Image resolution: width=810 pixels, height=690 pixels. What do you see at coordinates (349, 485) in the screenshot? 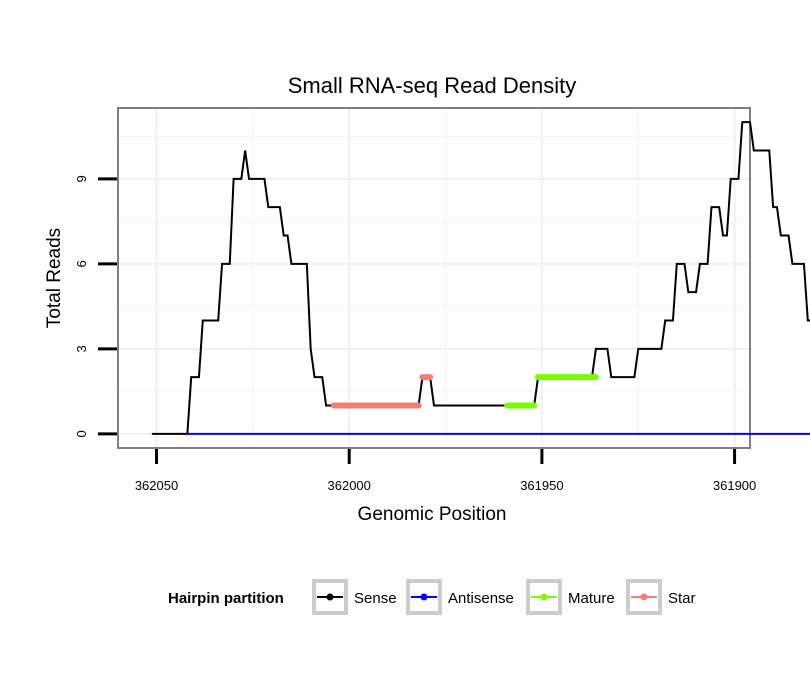
I see `x-tick-label: 362000` at bounding box center [349, 485].